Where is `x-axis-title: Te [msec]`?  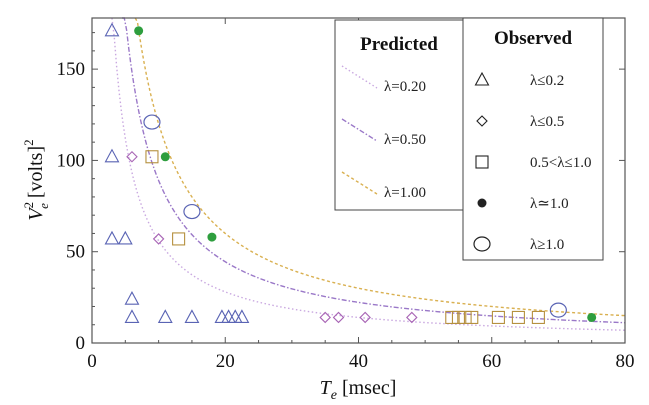
x-axis-title: Te [msec] is located at coordinates (358, 390).